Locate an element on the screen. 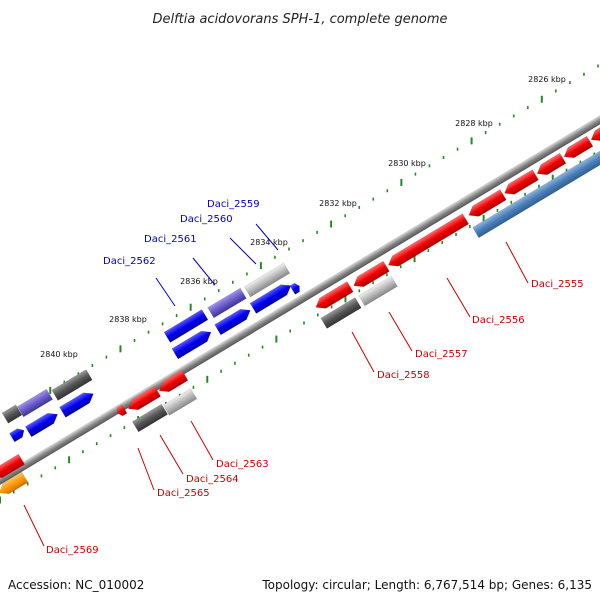 The image size is (600, 600). gene-label-reverse: Daci_2556 is located at coordinates (498, 320).